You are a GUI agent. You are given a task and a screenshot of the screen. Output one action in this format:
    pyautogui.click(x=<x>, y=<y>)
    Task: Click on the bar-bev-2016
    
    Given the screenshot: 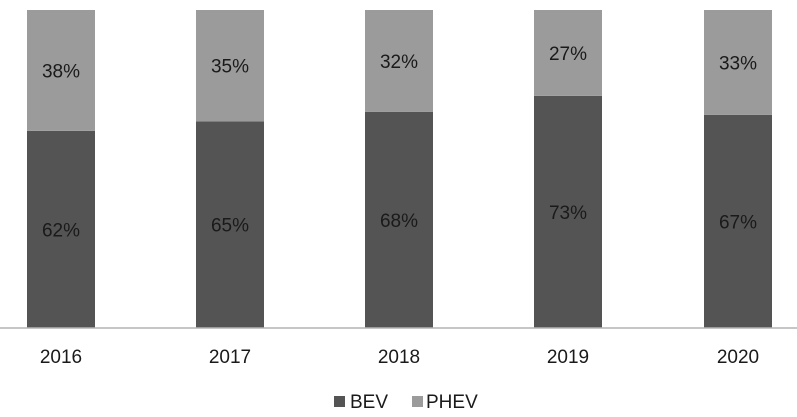 What is the action you would take?
    pyautogui.click(x=61, y=229)
    